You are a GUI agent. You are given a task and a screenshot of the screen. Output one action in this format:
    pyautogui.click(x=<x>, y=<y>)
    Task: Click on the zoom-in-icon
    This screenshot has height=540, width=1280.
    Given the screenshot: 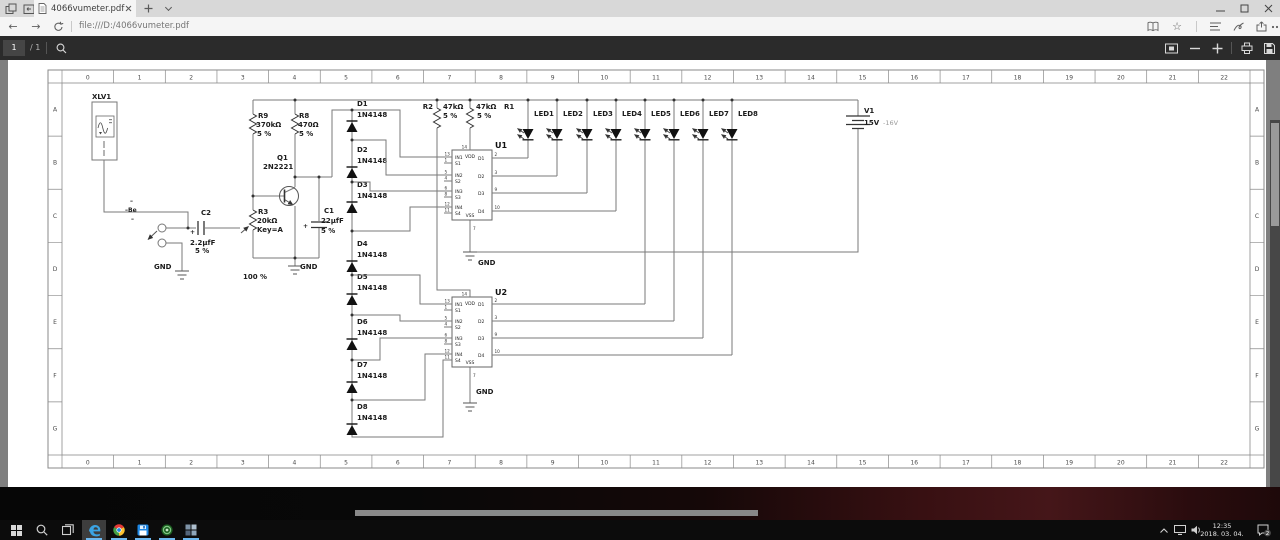 What is the action you would take?
    pyautogui.click(x=1217, y=48)
    